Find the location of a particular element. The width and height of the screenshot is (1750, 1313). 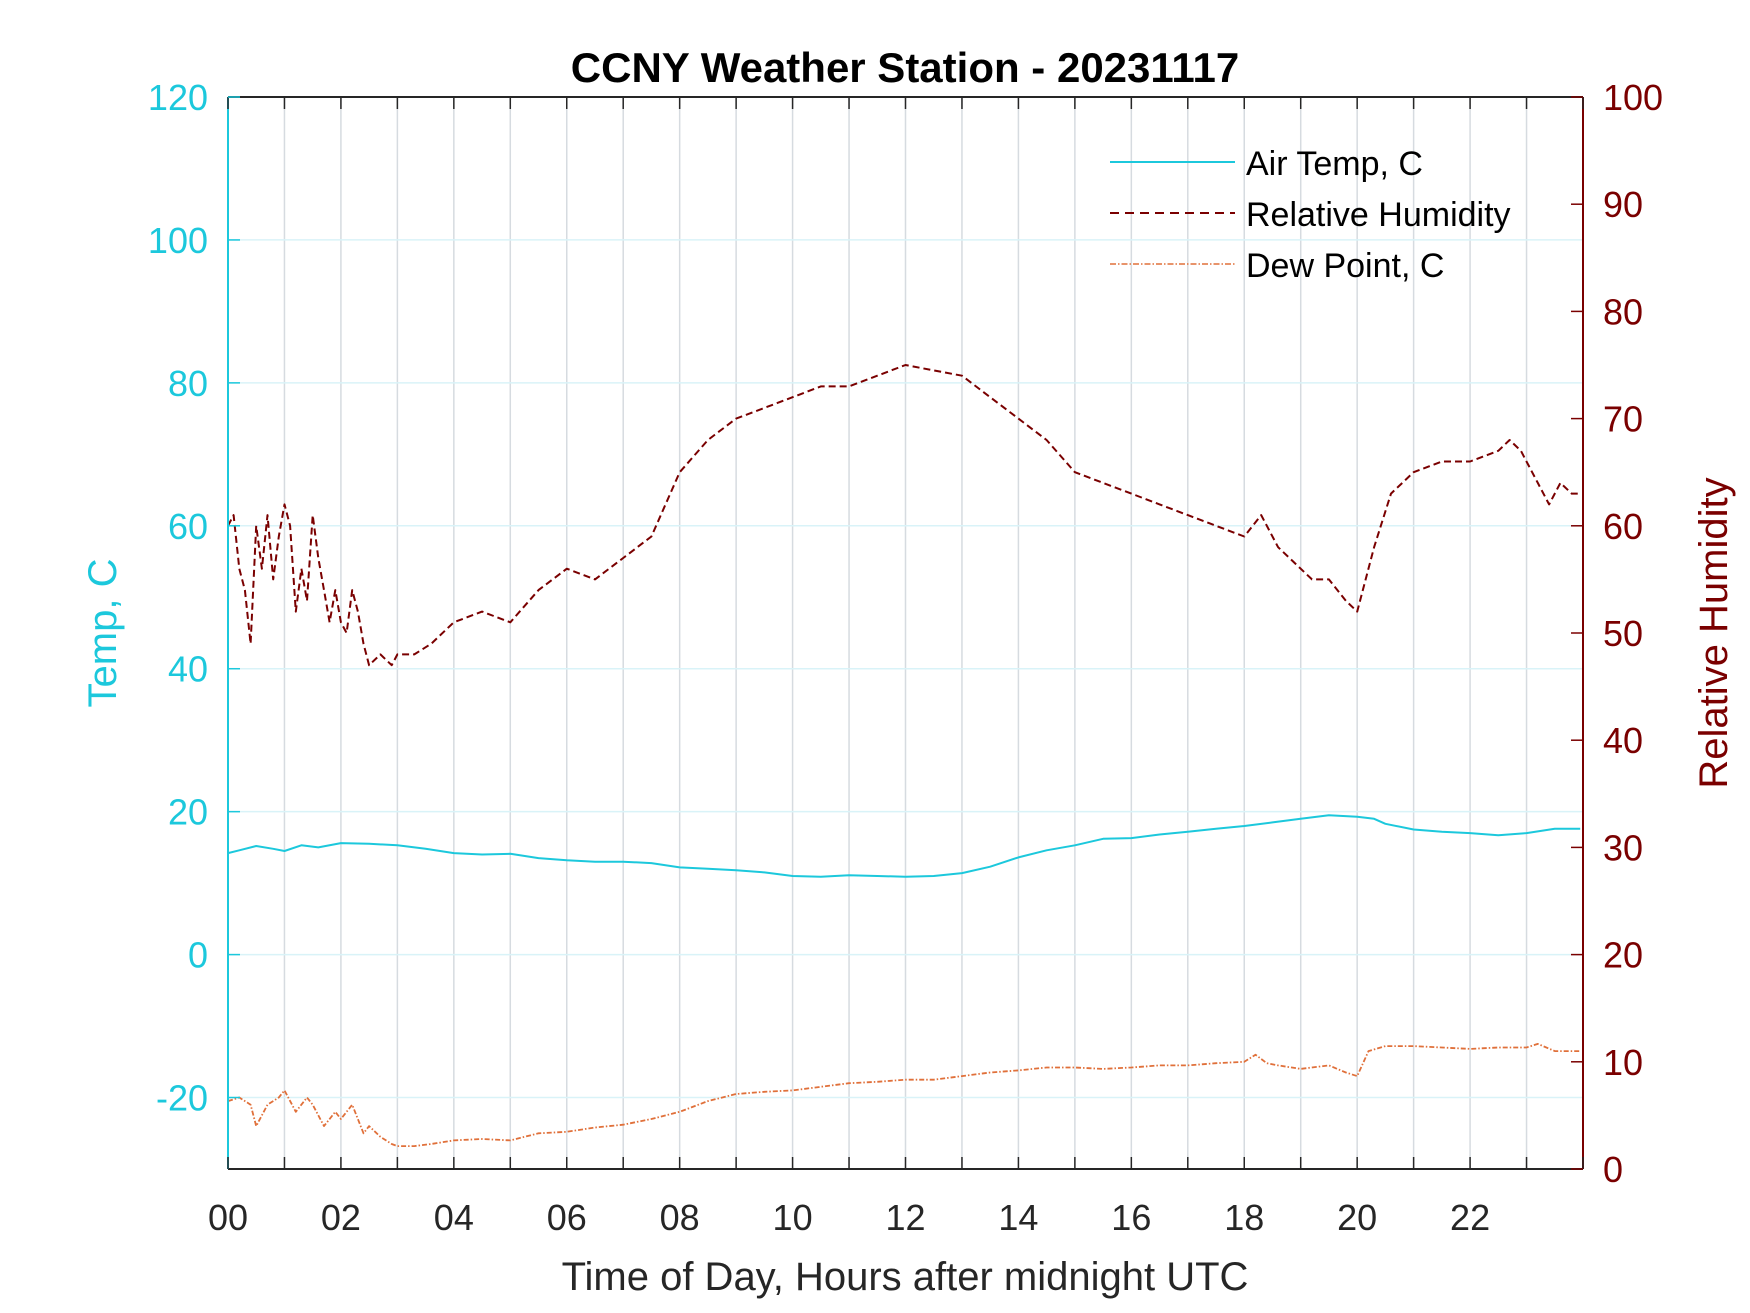

y-left-tick-label: 100 is located at coordinates (178, 240).